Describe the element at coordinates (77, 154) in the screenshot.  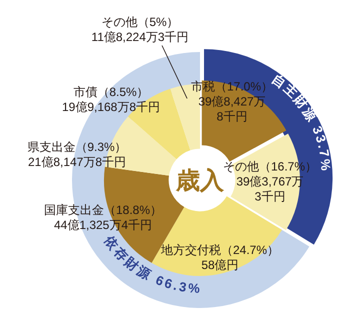
I see `slice-label: 県支出金（9.3%） 21億8,147万8千円` at that location.